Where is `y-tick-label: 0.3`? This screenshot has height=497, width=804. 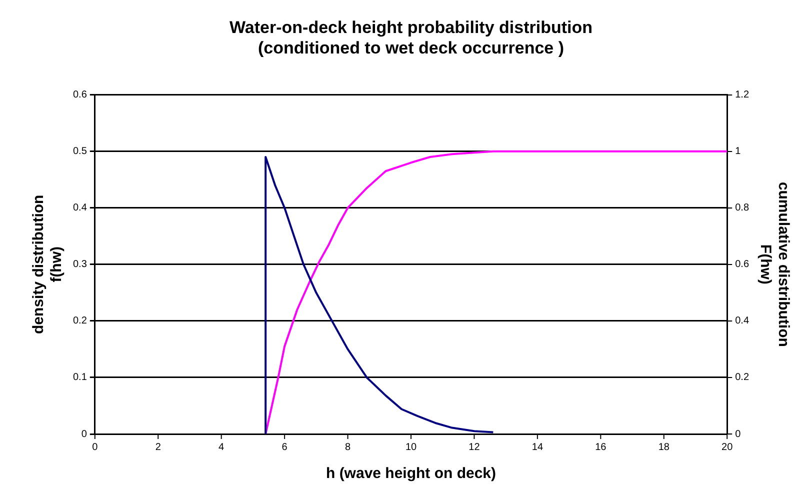
y-tick-label: 0.3 is located at coordinates (80, 264).